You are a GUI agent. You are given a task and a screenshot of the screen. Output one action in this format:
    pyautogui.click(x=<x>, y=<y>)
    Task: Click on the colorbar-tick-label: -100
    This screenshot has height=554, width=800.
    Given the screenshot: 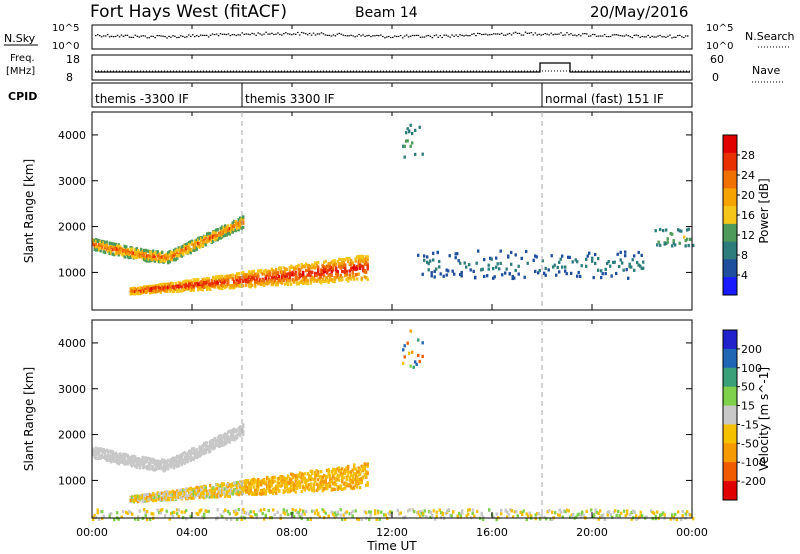 What is the action you would take?
    pyautogui.click(x=753, y=462)
    